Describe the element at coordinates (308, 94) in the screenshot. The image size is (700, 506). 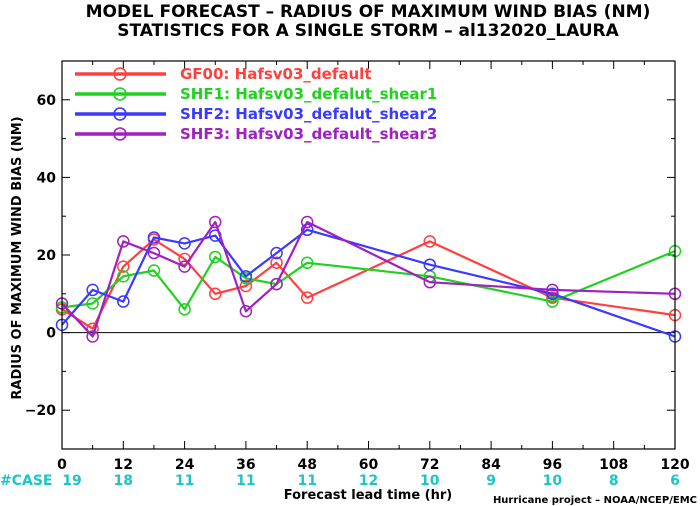
I see `legend-label: SHF1: Hafsv03_defalut_shear1` at that location.